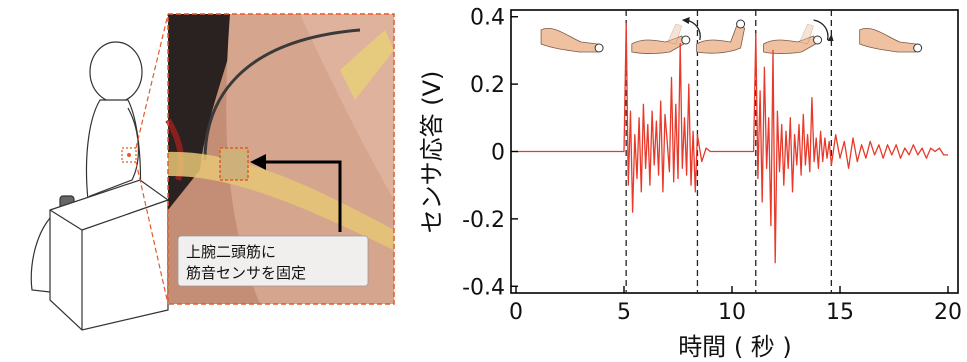 The image size is (967, 362). Describe the element at coordinates (490, 153) in the screenshot. I see `y-axis-ticks: 0.4 0.2 0 -0.2 -0.4` at that location.